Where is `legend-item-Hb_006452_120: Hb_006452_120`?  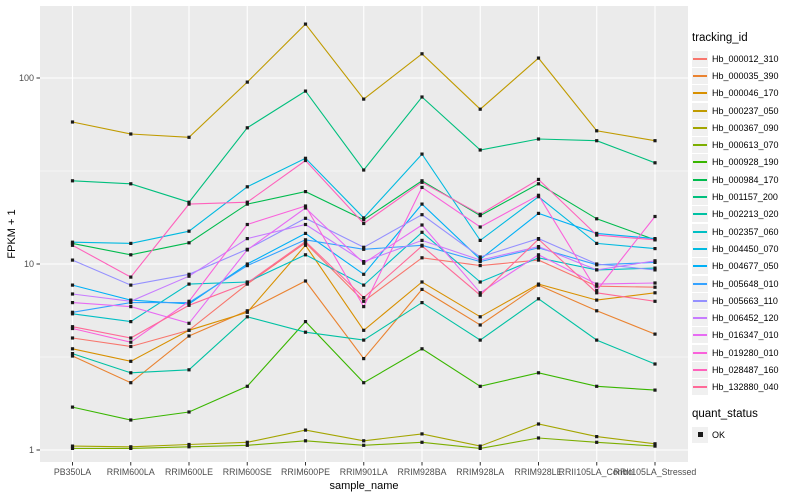 legend-item-Hb_006452_120: Hb_006452_120 is located at coordinates (745, 318).